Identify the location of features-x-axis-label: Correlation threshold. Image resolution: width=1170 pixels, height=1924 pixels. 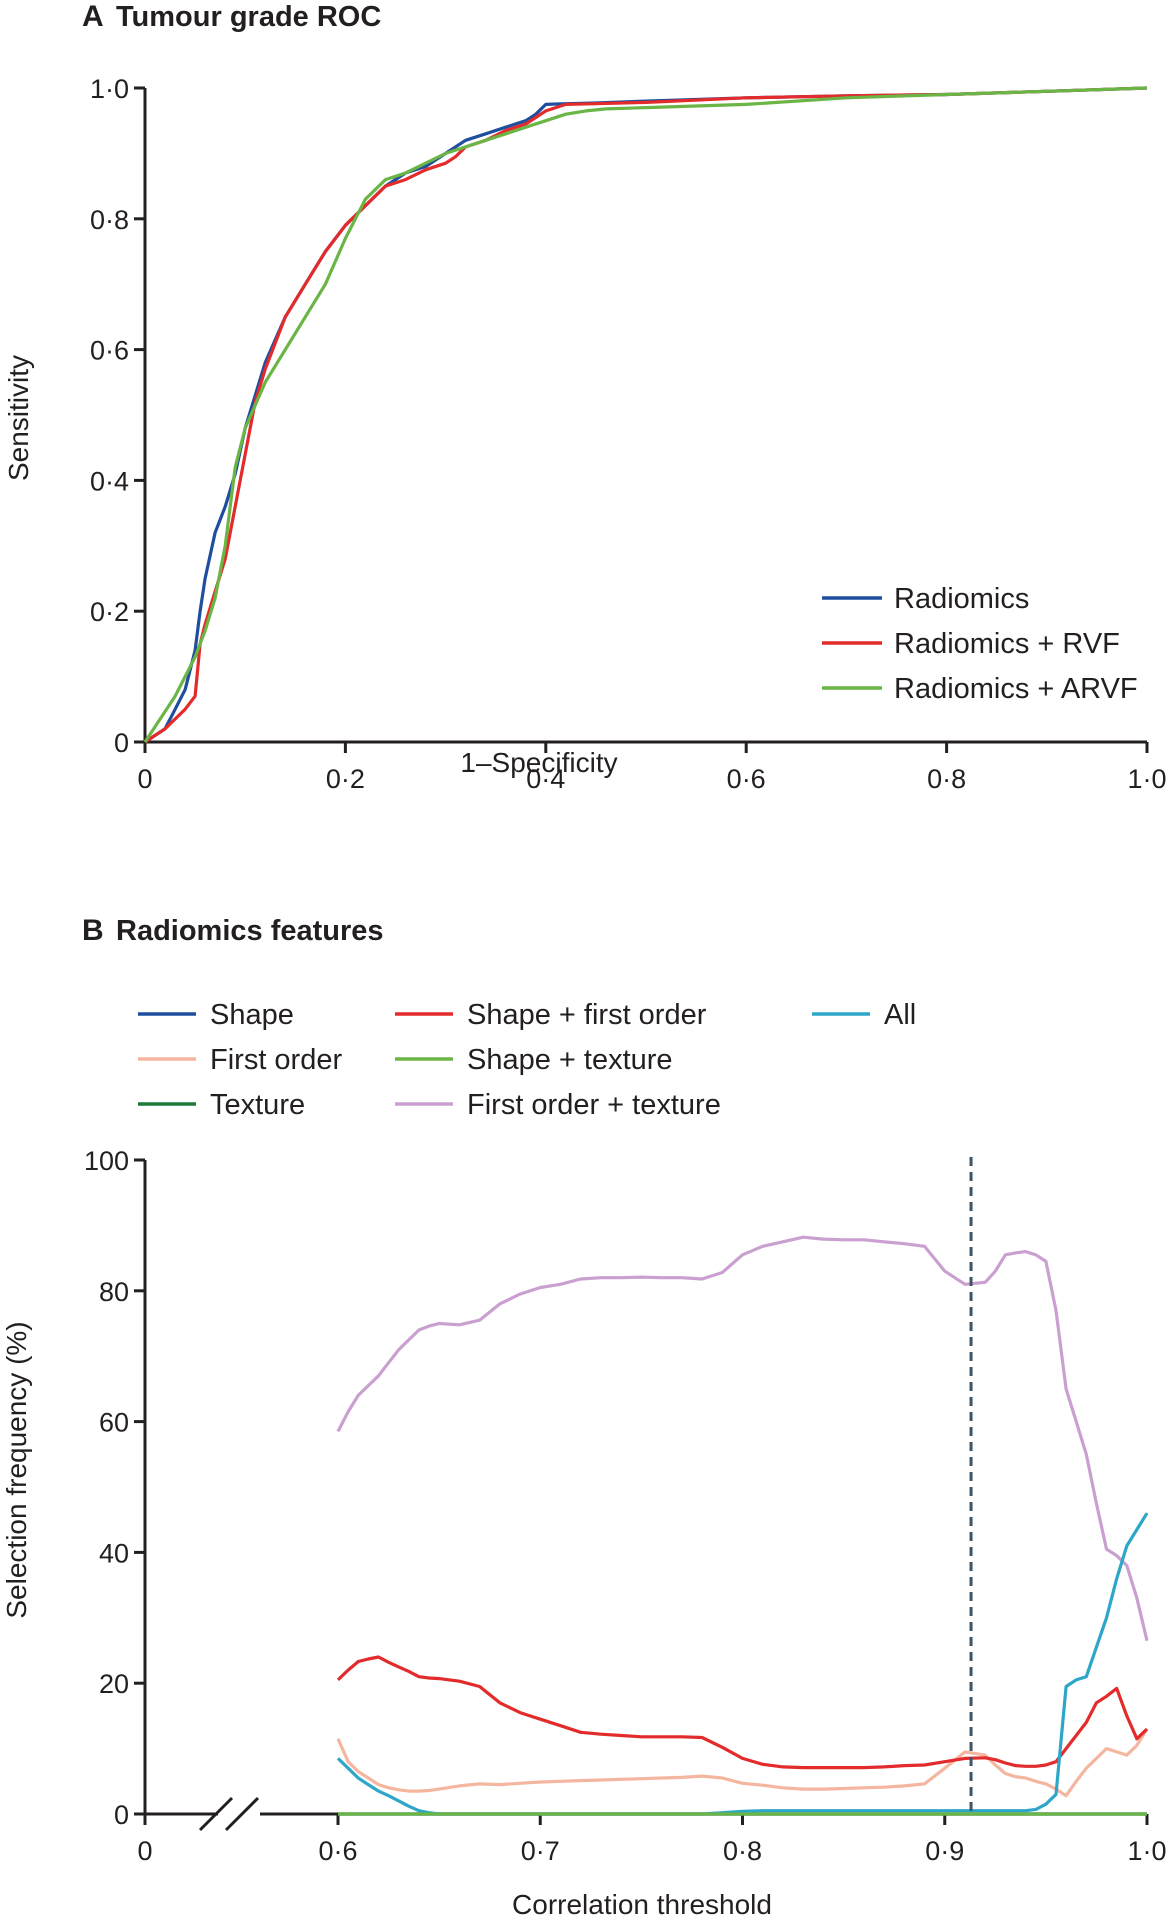
(642, 1904).